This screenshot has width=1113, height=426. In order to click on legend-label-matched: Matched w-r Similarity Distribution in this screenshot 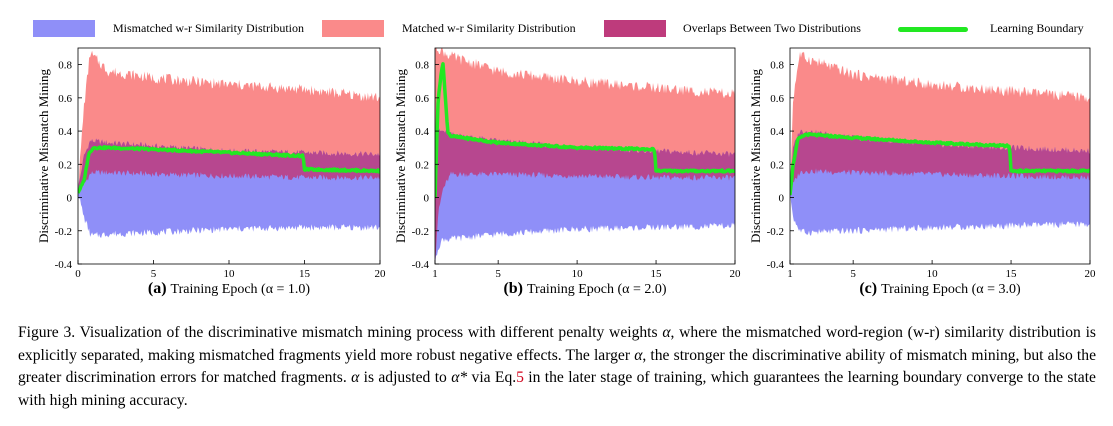, I will do `click(489, 28)`.